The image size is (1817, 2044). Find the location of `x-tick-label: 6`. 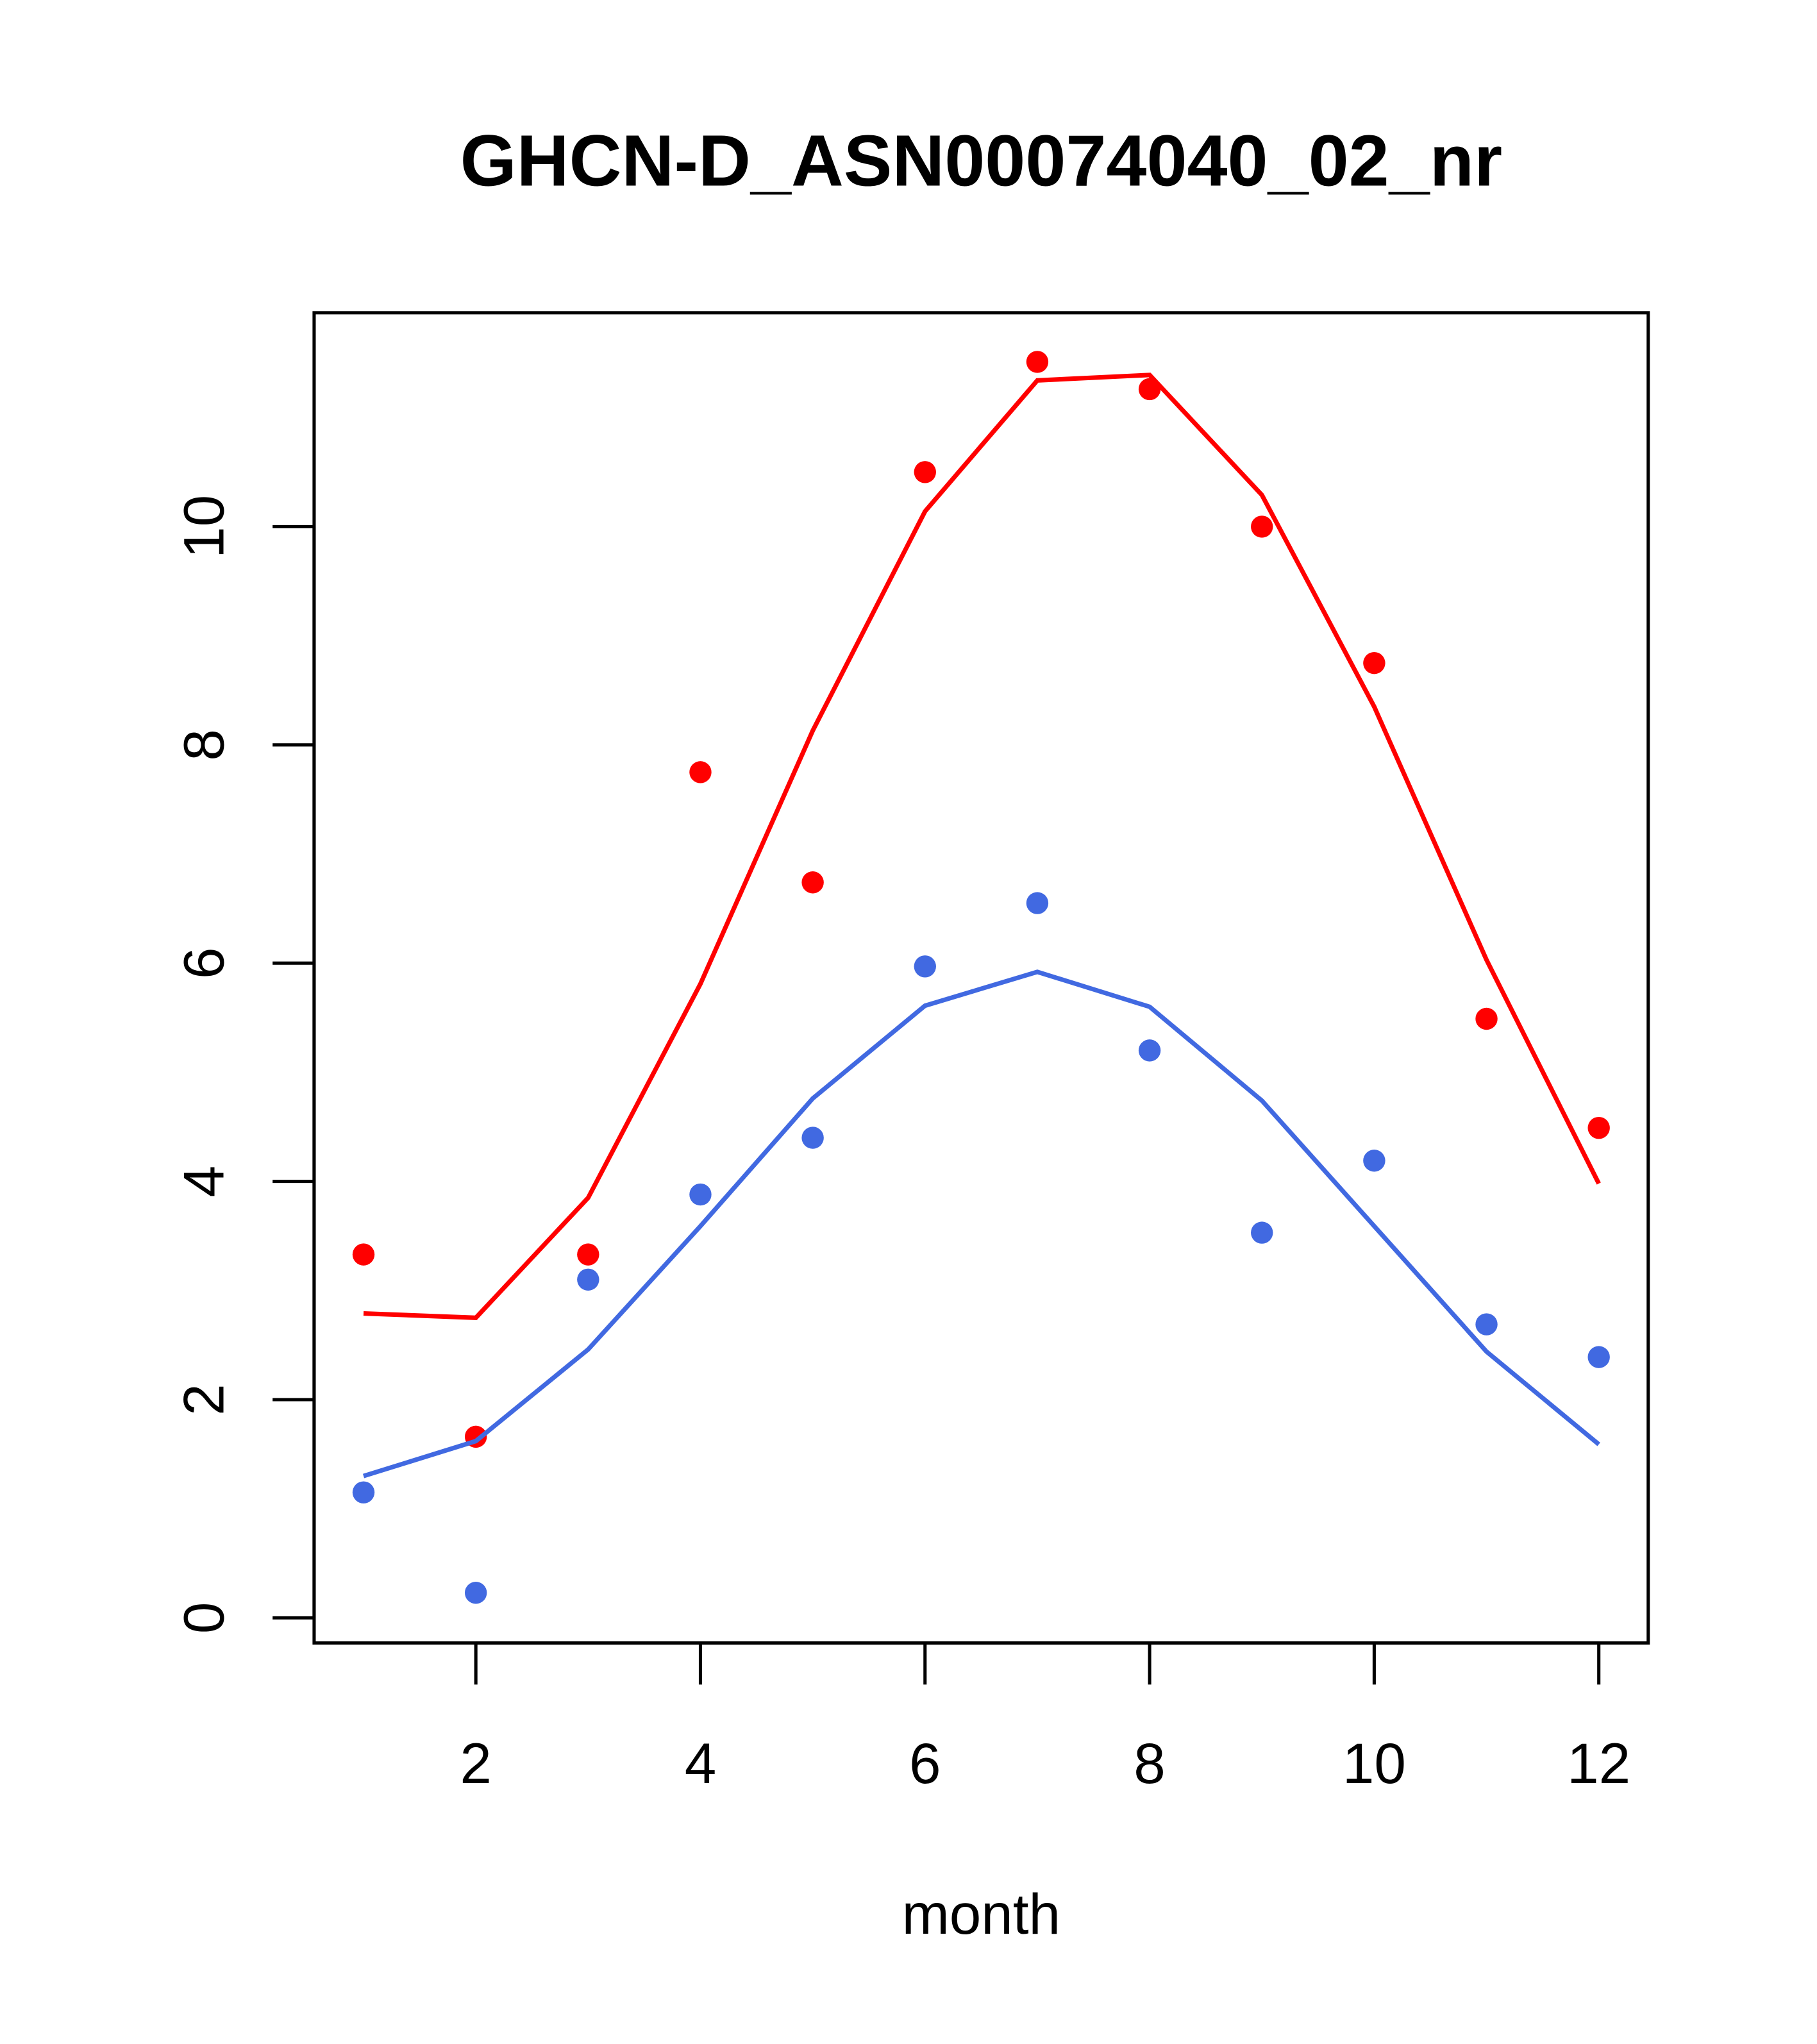

x-tick-label: 6 is located at coordinates (925, 1763).